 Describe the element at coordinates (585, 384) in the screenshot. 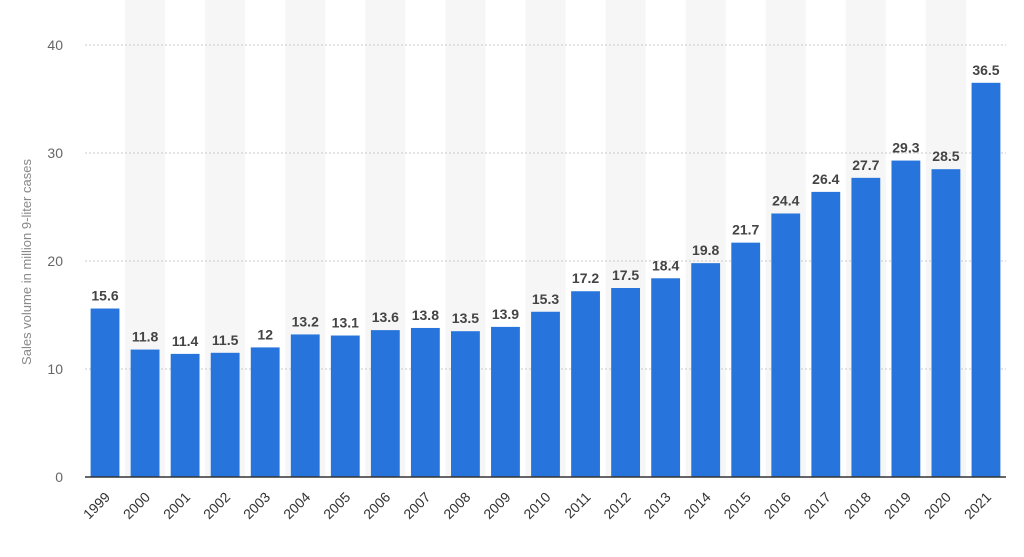

I see `bar-2011` at that location.